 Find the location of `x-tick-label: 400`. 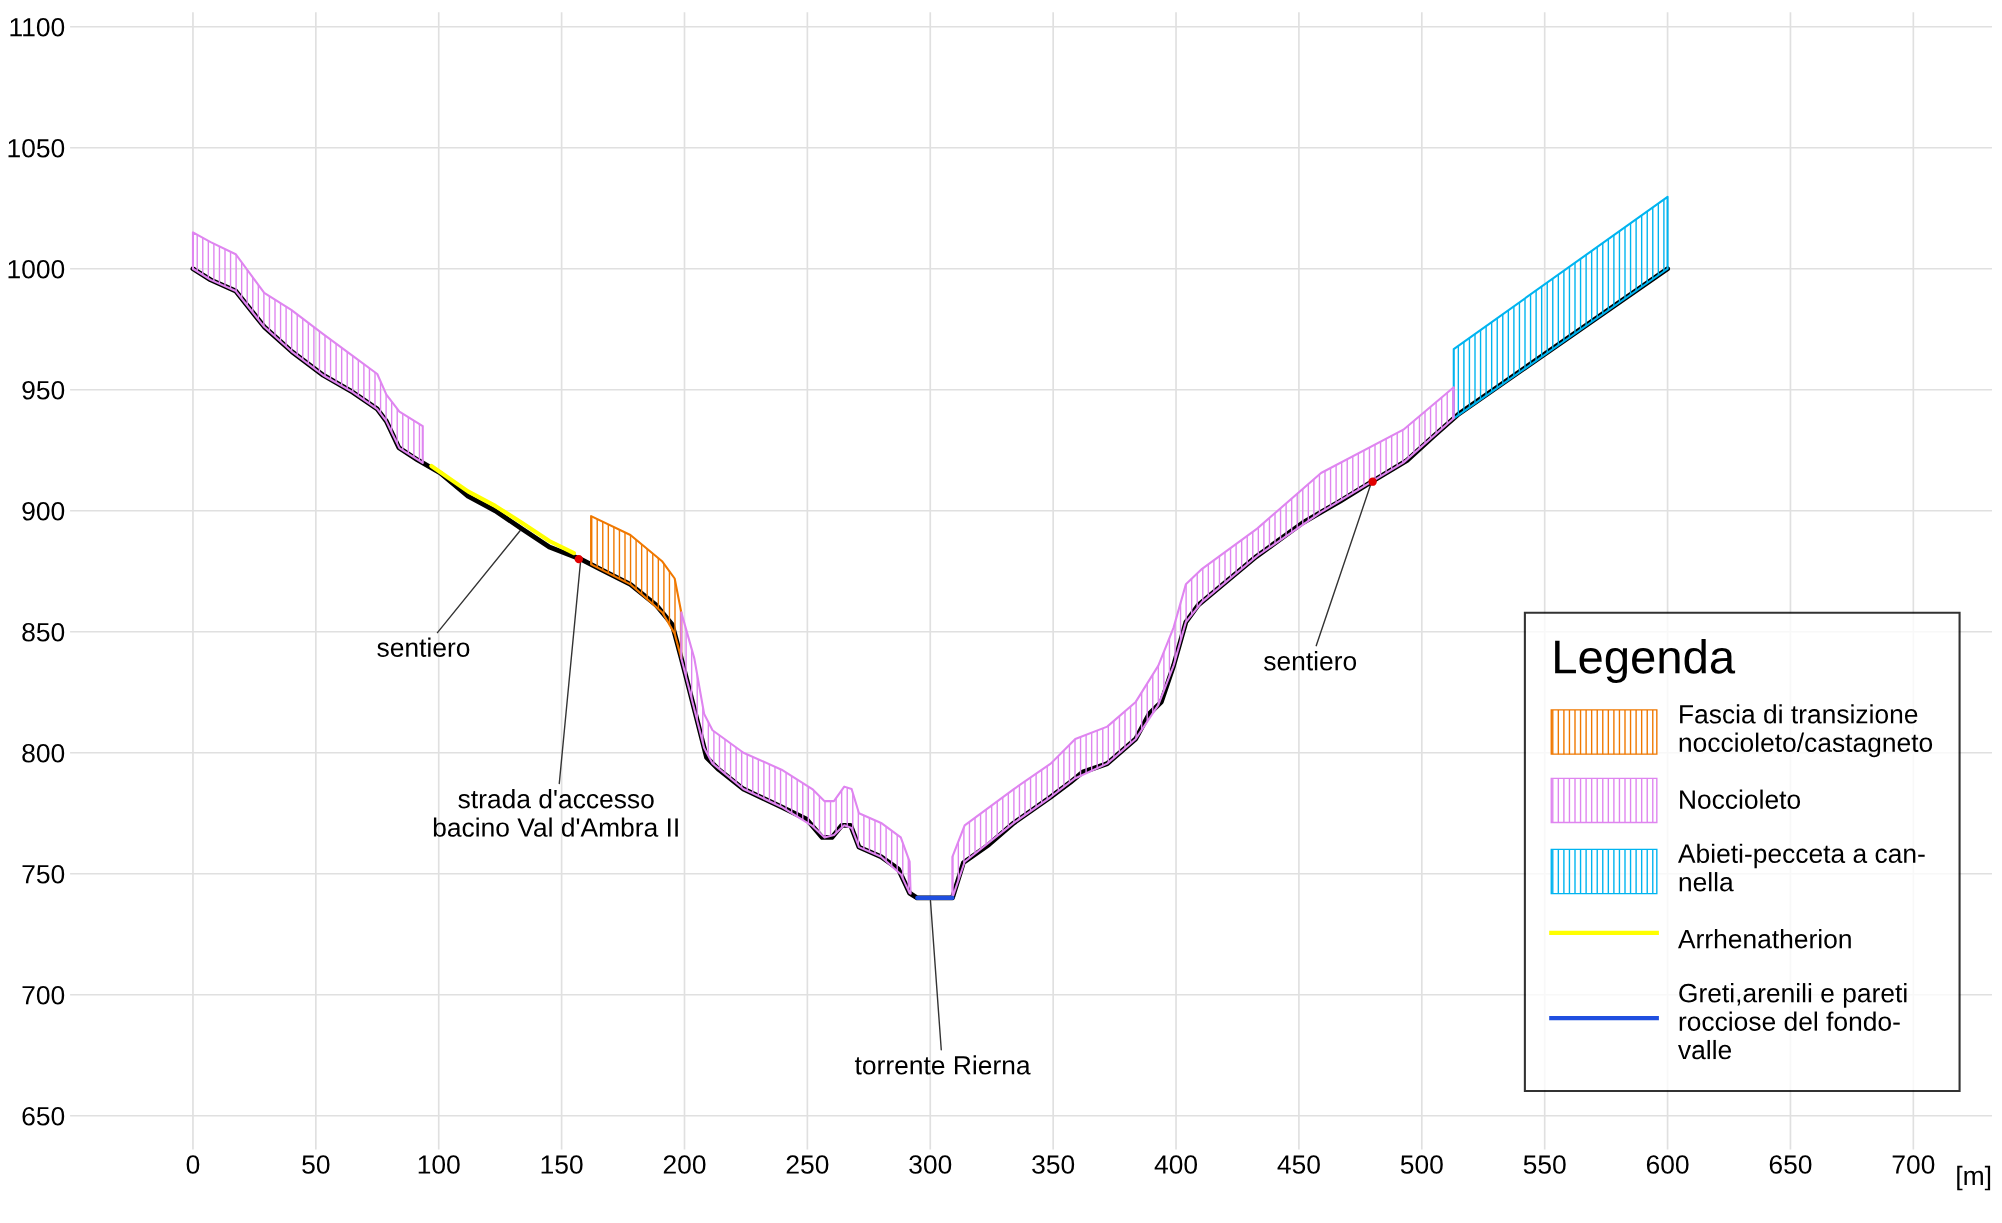

x-tick-label: 400 is located at coordinates (1176, 1164).